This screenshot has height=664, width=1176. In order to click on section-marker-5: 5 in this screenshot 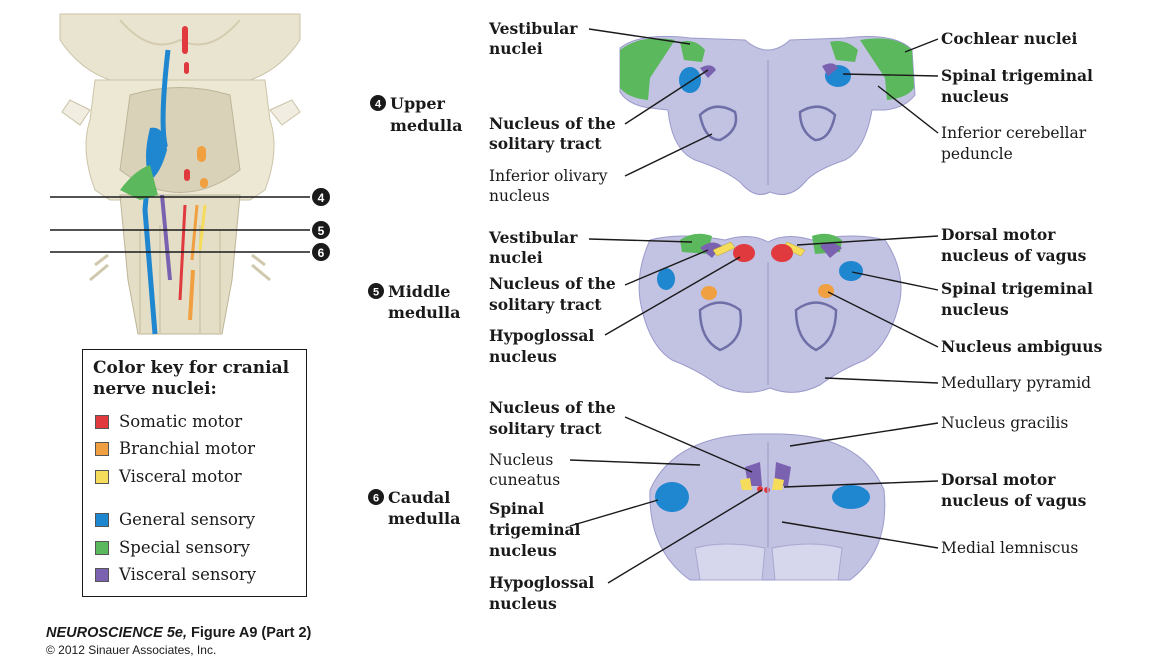, I will do `click(321, 230)`.